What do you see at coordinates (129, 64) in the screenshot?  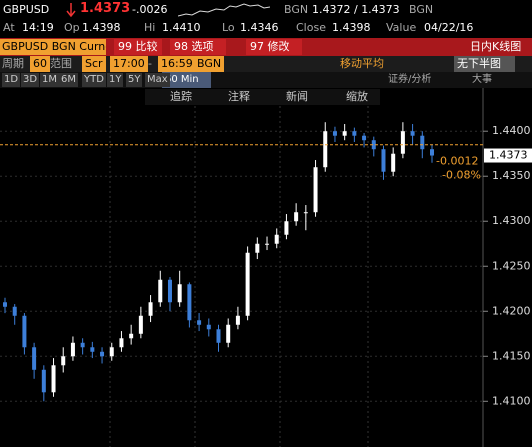 I see `start-input: 17:00` at bounding box center [129, 64].